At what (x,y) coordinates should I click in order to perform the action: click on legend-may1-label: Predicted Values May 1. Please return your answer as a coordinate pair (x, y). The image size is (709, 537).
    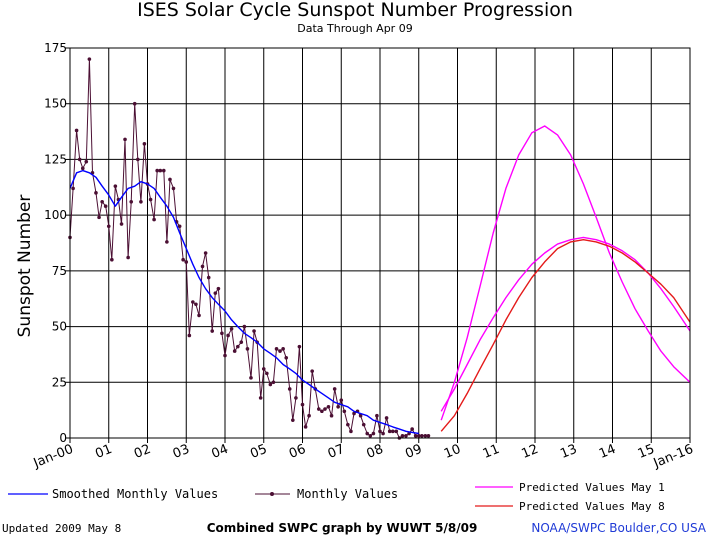
    Looking at the image, I should click on (592, 487).